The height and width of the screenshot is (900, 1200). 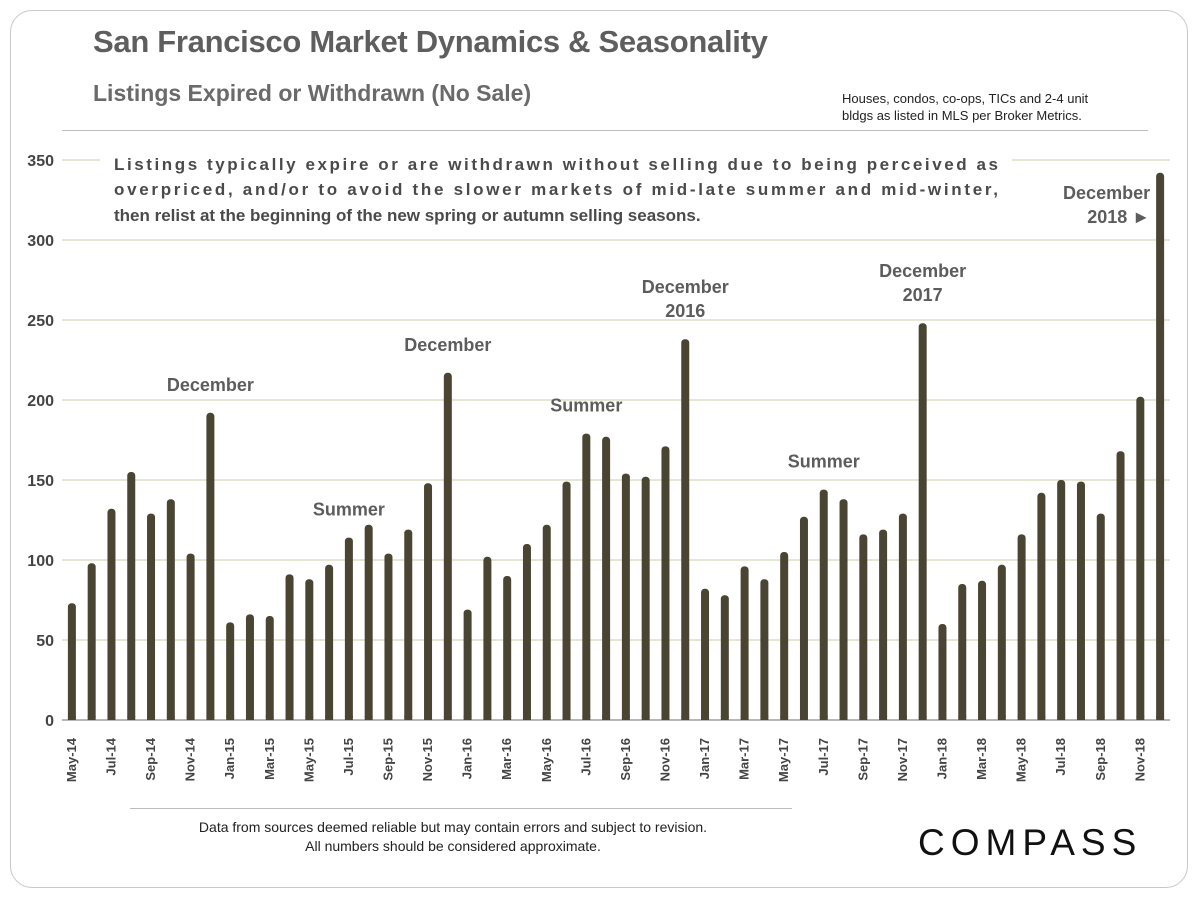 What do you see at coordinates (546, 760) in the screenshot?
I see `x-tick-label: May-16` at bounding box center [546, 760].